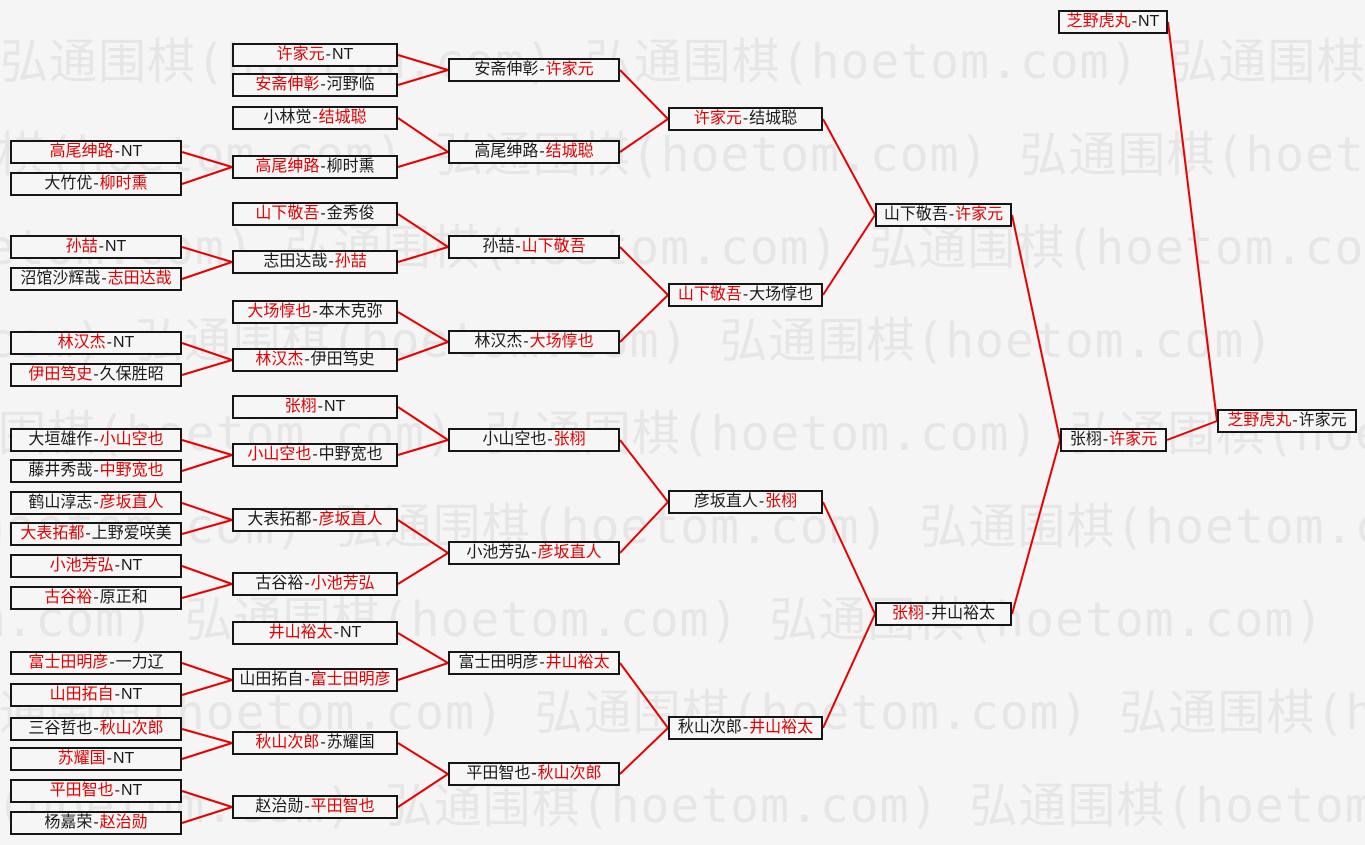 This screenshot has height=845, width=1365. I want to click on match-box-c1b6: 伊田笃史 - 久保胜昭, so click(96, 375).